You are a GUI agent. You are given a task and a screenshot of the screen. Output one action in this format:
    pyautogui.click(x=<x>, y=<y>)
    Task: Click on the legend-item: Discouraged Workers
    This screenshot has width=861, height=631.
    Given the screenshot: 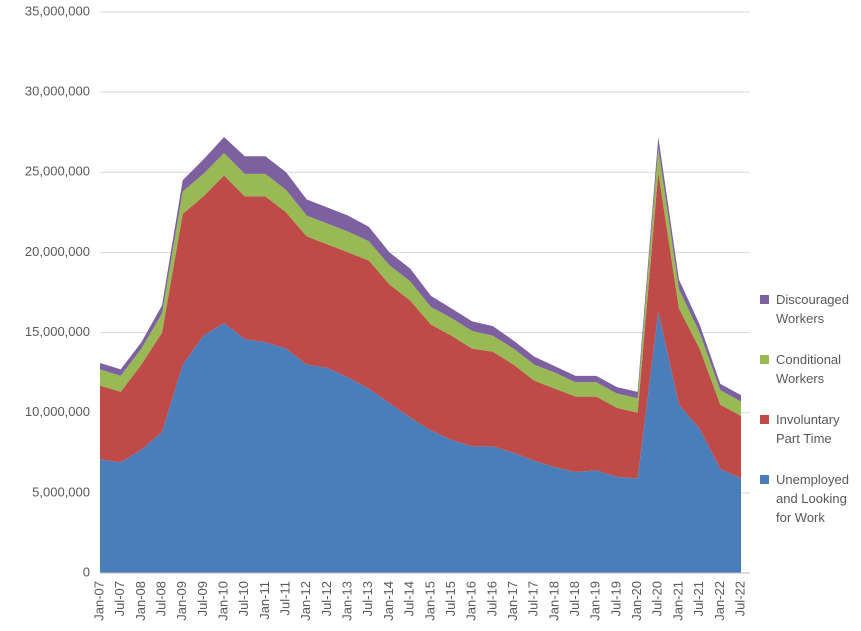 What is the action you would take?
    pyautogui.click(x=810, y=309)
    